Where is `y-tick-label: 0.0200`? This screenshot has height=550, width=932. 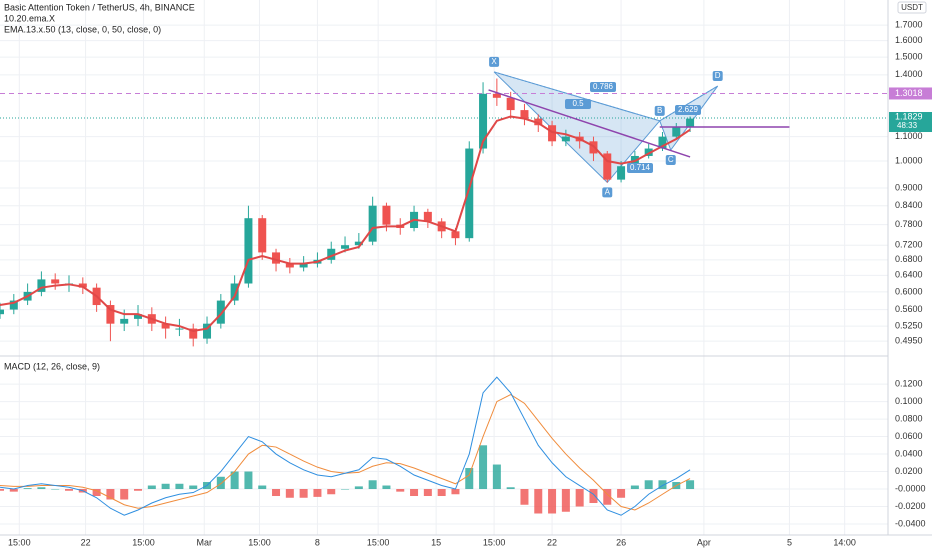 y-tick-label: 0.0200 is located at coordinates (909, 471).